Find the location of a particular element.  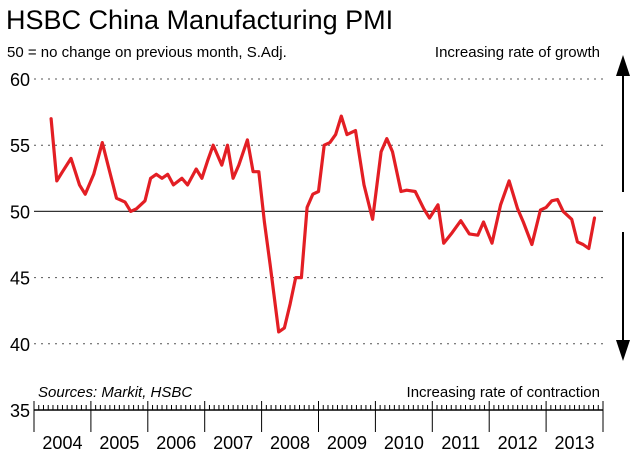

x-tick-label: 2005 is located at coordinates (119, 443).